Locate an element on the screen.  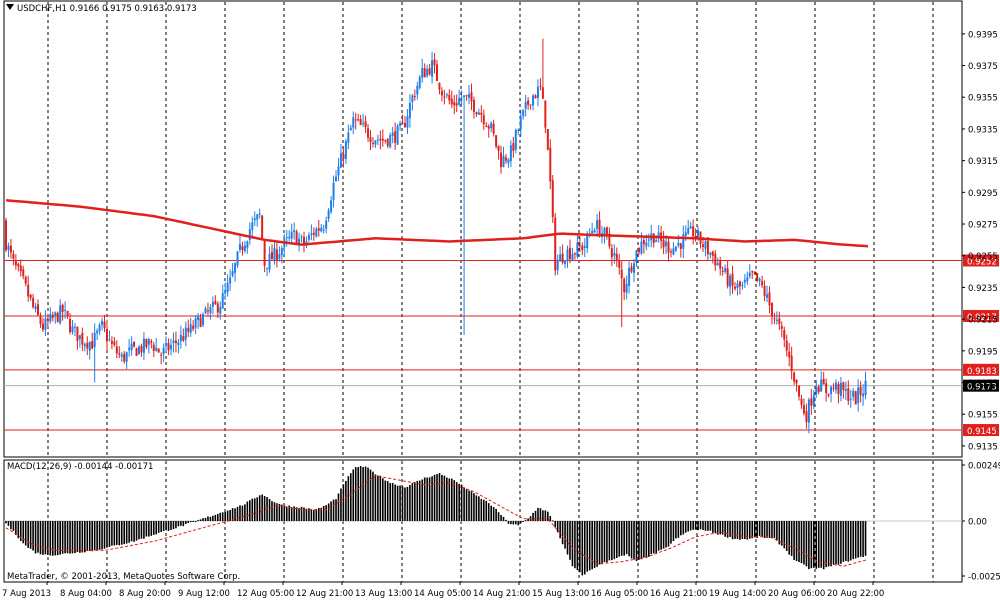
macd-y-tick-label: 0.00249 is located at coordinates (984, 467).